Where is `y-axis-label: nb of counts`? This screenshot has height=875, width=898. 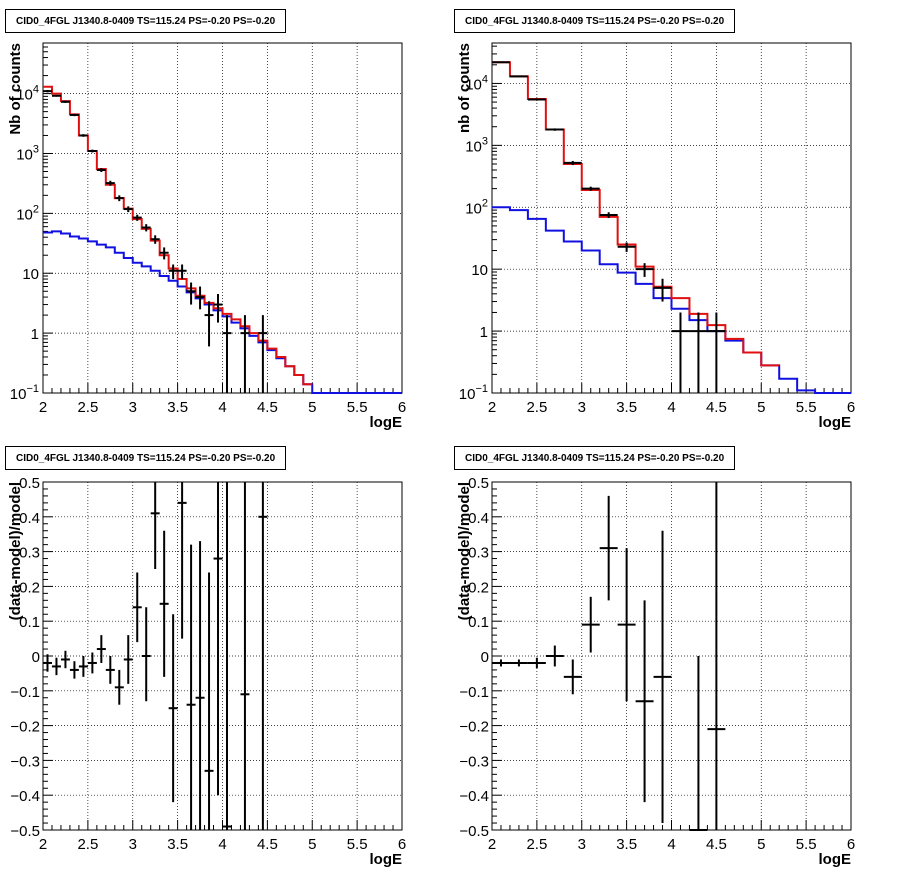
y-axis-label: nb of counts is located at coordinates (464, 88).